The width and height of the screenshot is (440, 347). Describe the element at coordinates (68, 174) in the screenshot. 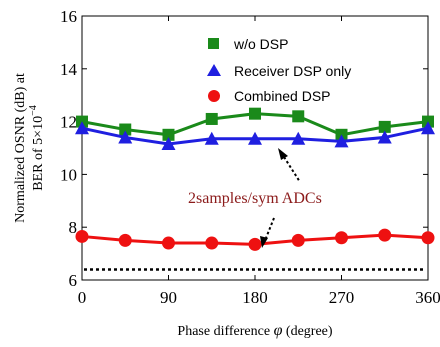

I see `y-tick-label: 10` at that location.